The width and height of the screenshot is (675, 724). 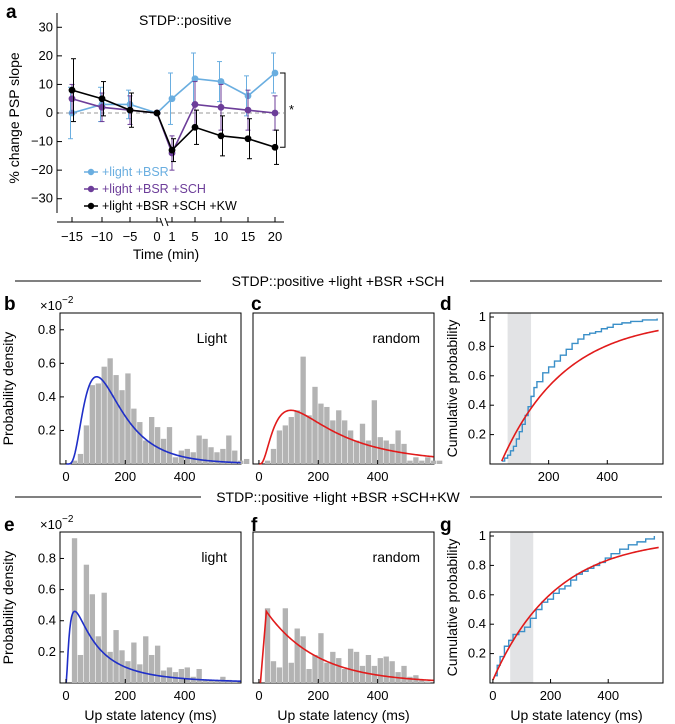 What do you see at coordinates (477, 653) in the screenshot?
I see `g-y-tick-label: 0.2` at bounding box center [477, 653].